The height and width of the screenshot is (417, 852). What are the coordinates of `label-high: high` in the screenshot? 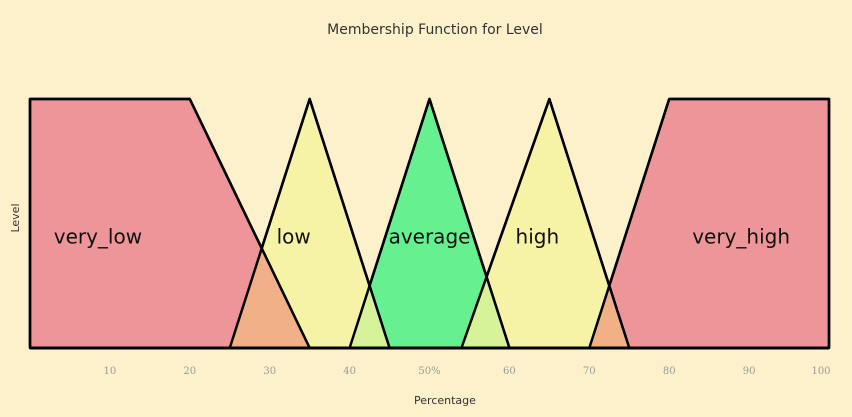 It's located at (538, 236).